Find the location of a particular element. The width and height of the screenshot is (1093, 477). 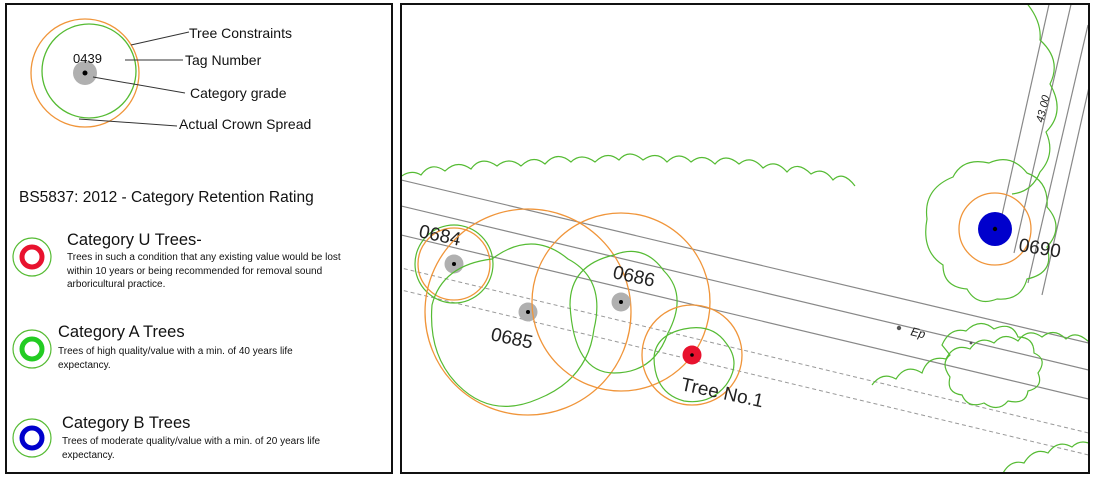

tree-0686-crown is located at coordinates (623, 312).